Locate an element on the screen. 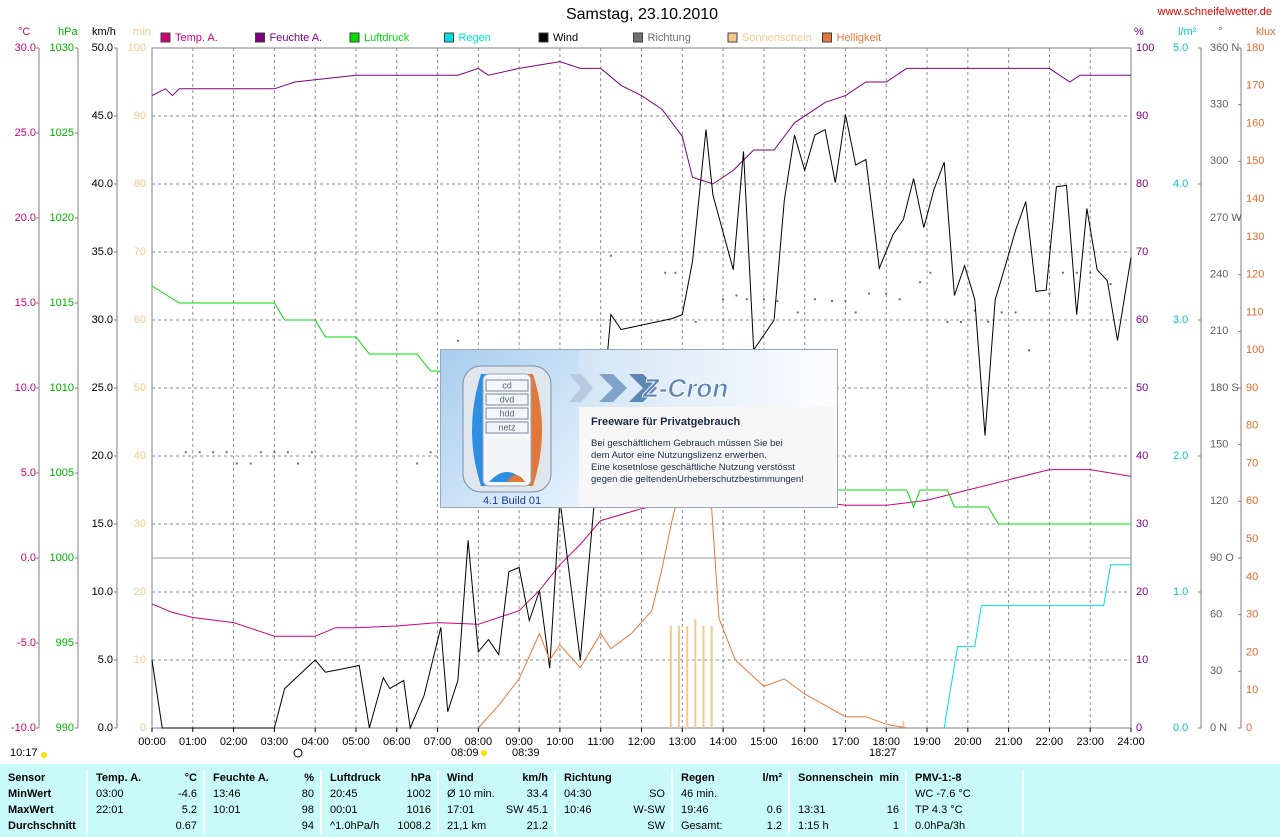  legend-swatch is located at coordinates (260, 37).